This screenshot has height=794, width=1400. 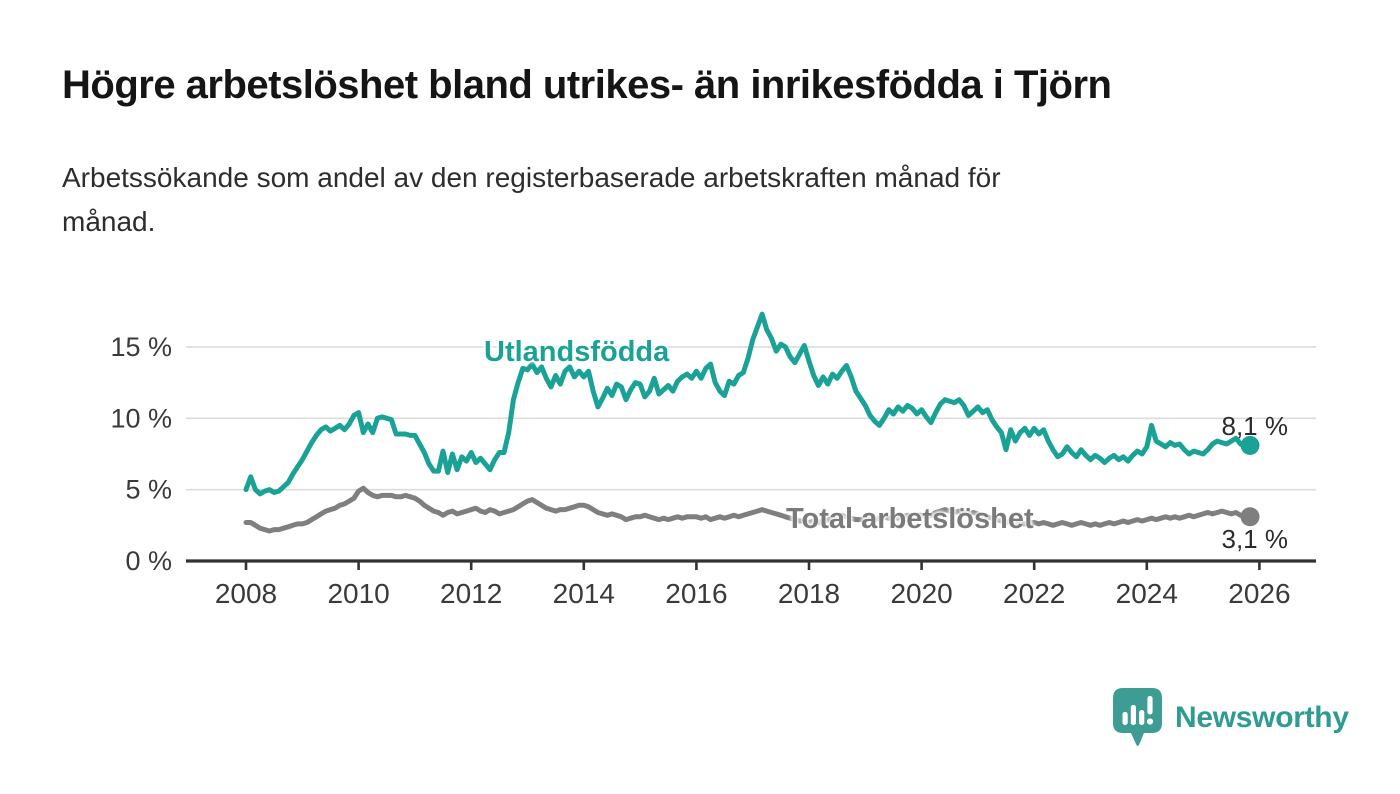 What do you see at coordinates (471, 593) in the screenshot?
I see `x-axis-label-2012: 2012` at bounding box center [471, 593].